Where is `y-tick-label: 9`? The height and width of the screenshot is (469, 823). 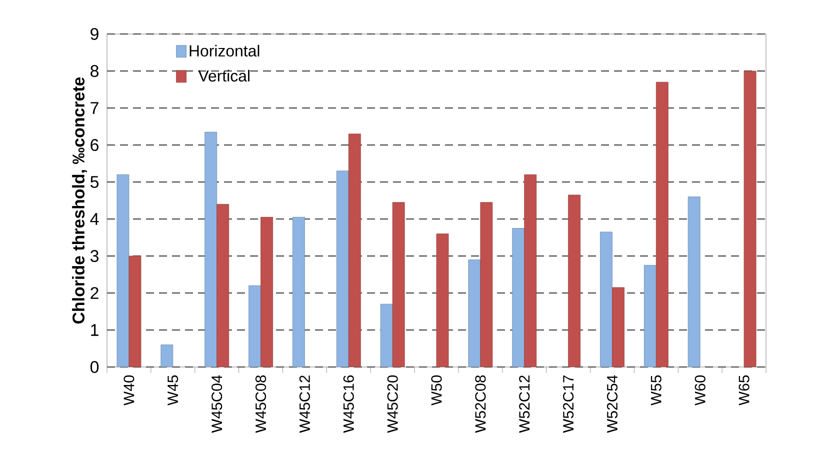 y-tick-label: 9 is located at coordinates (94, 34).